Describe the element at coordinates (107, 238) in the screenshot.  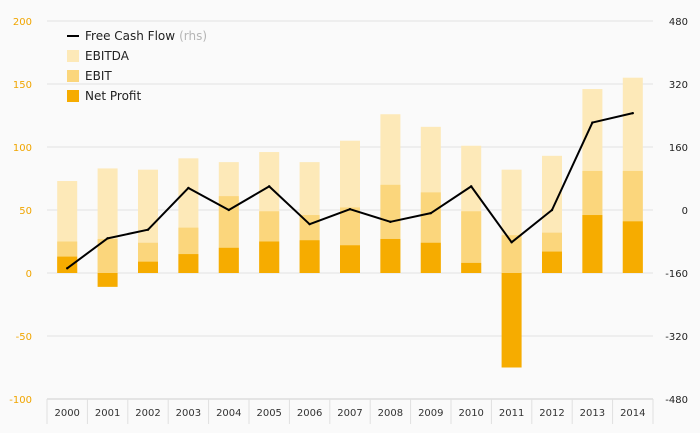
I see `free-cash-flow-point-2001` at that location.